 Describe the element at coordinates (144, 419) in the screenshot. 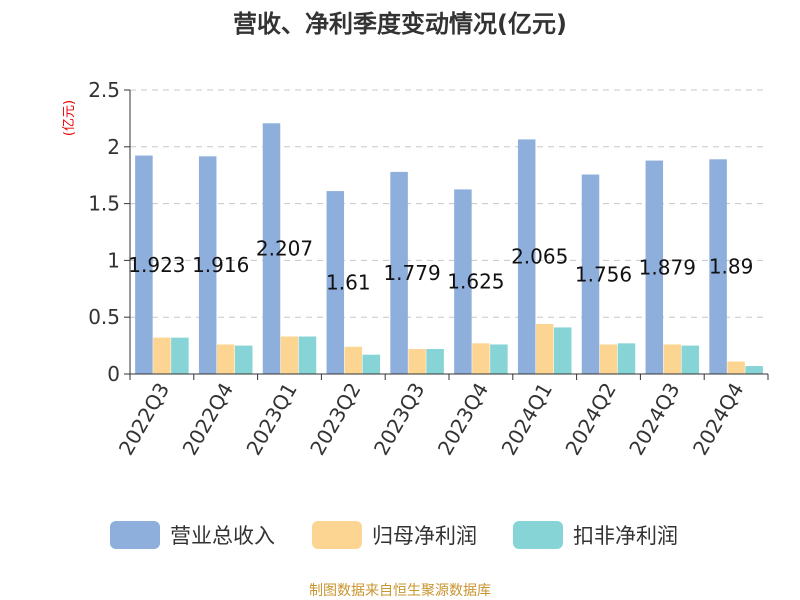

I see `x-tick-label: 2022Q3` at that location.